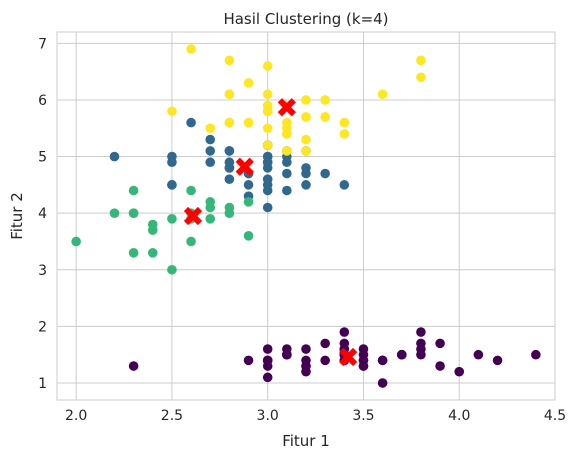 The height and width of the screenshot is (463, 570). What do you see at coordinates (315, 416) in the screenshot?
I see `x-tick-labels: 2.0 2.5 3.0 3.5 4.0 4.5` at bounding box center [315, 416].